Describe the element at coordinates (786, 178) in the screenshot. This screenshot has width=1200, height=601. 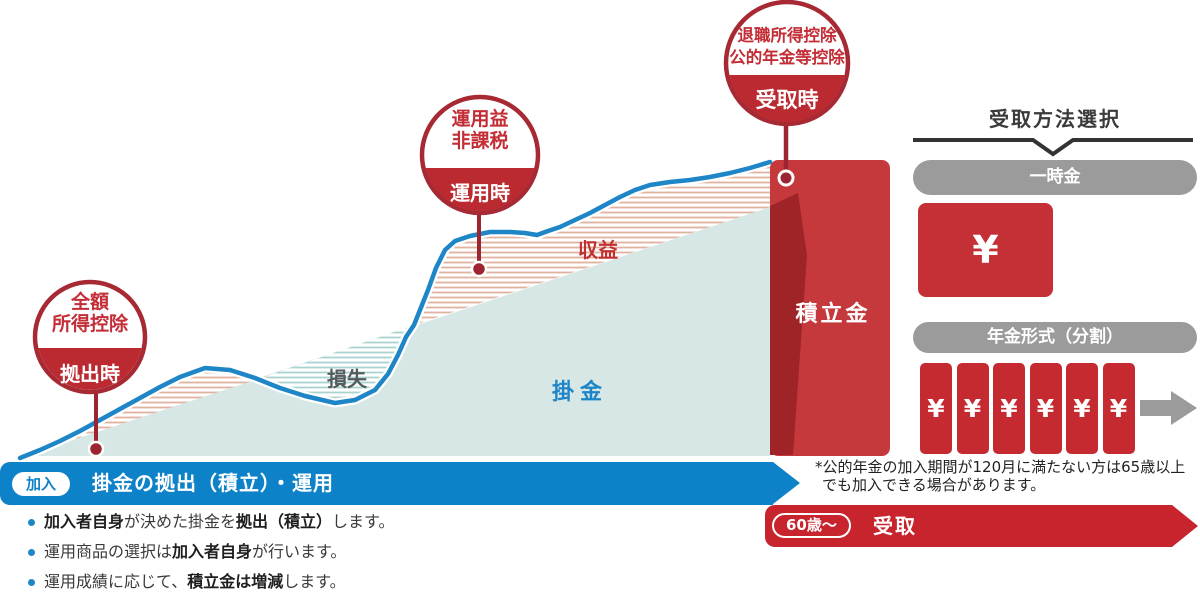
I see `receive-dot` at that location.